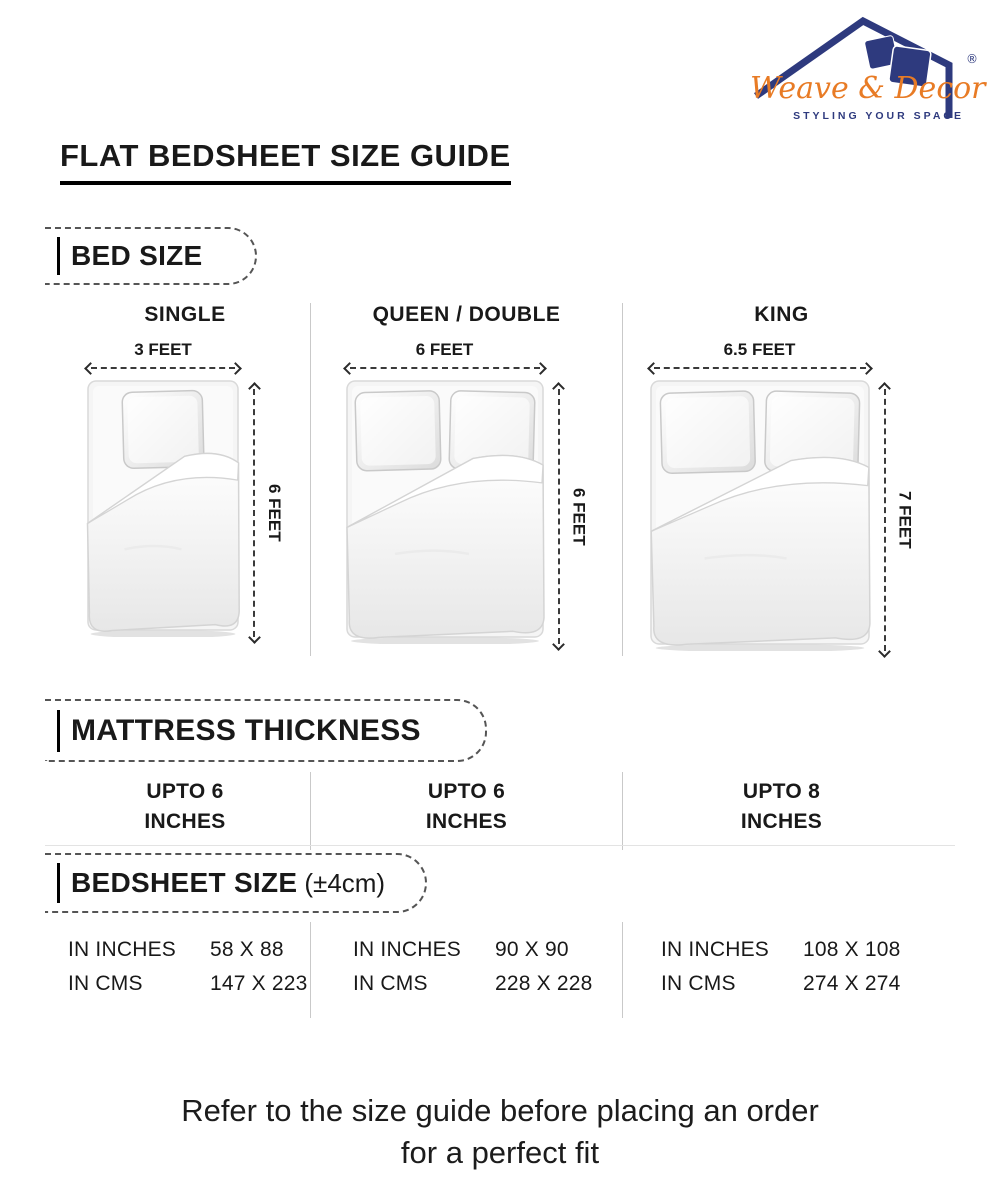 The width and height of the screenshot is (1000, 1200). I want to click on bedsheet-size-single: IN INCHES 58 X 88 IN CMS 147 X 223, so click(185, 970).